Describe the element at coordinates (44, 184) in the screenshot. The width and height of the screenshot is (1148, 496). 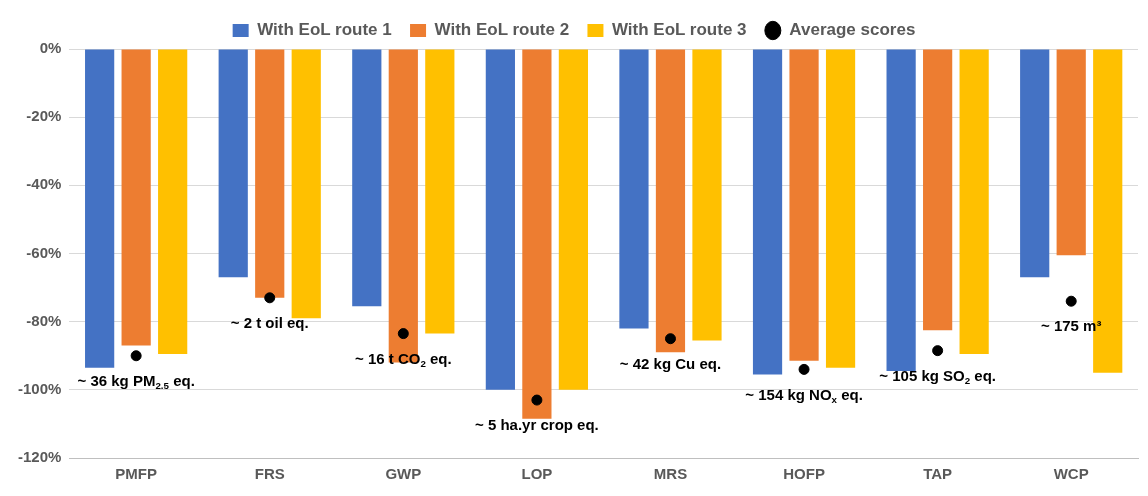
I see `y-tick-label: -40%` at that location.